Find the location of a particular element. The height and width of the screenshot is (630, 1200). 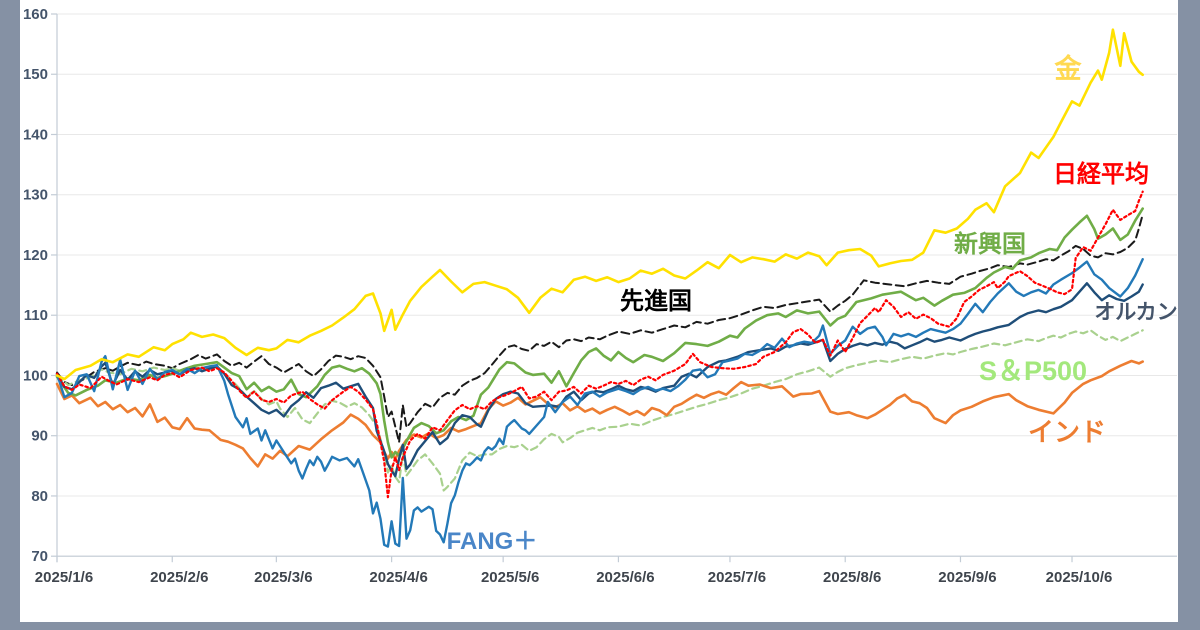

y-axis-label-160: 160 is located at coordinates (35, 14).